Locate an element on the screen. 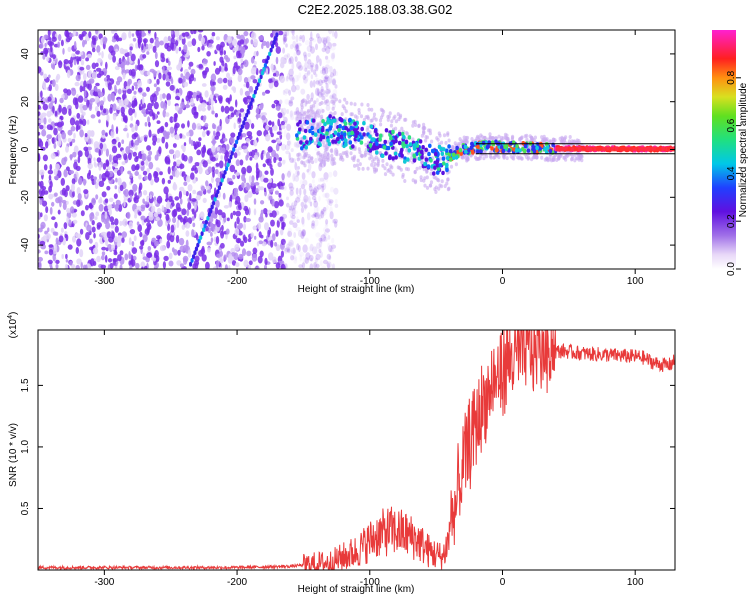  x-tick-label: 100 is located at coordinates (635, 281).